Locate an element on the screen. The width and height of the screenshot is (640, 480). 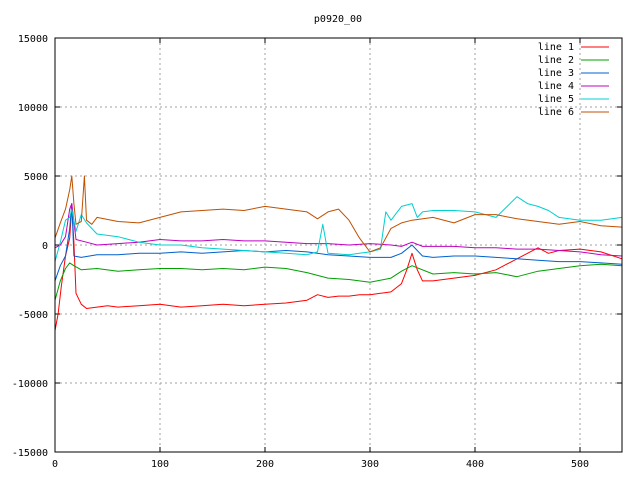
legend-label: line 4 is located at coordinates (556, 86).